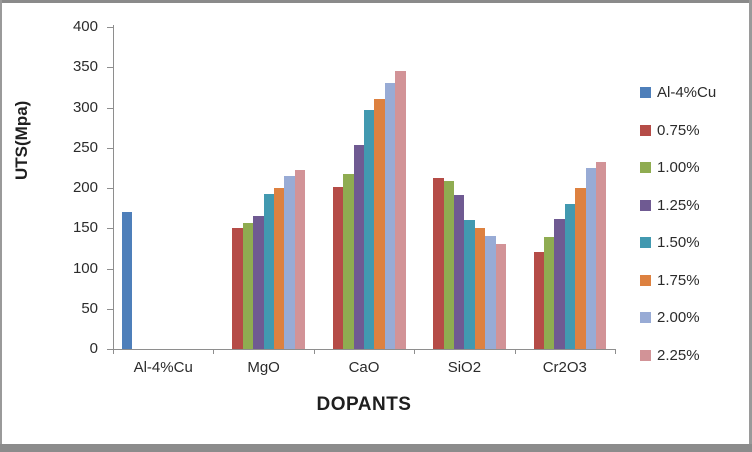  I want to click on bar-0.75%-SiO2, so click(438, 263).